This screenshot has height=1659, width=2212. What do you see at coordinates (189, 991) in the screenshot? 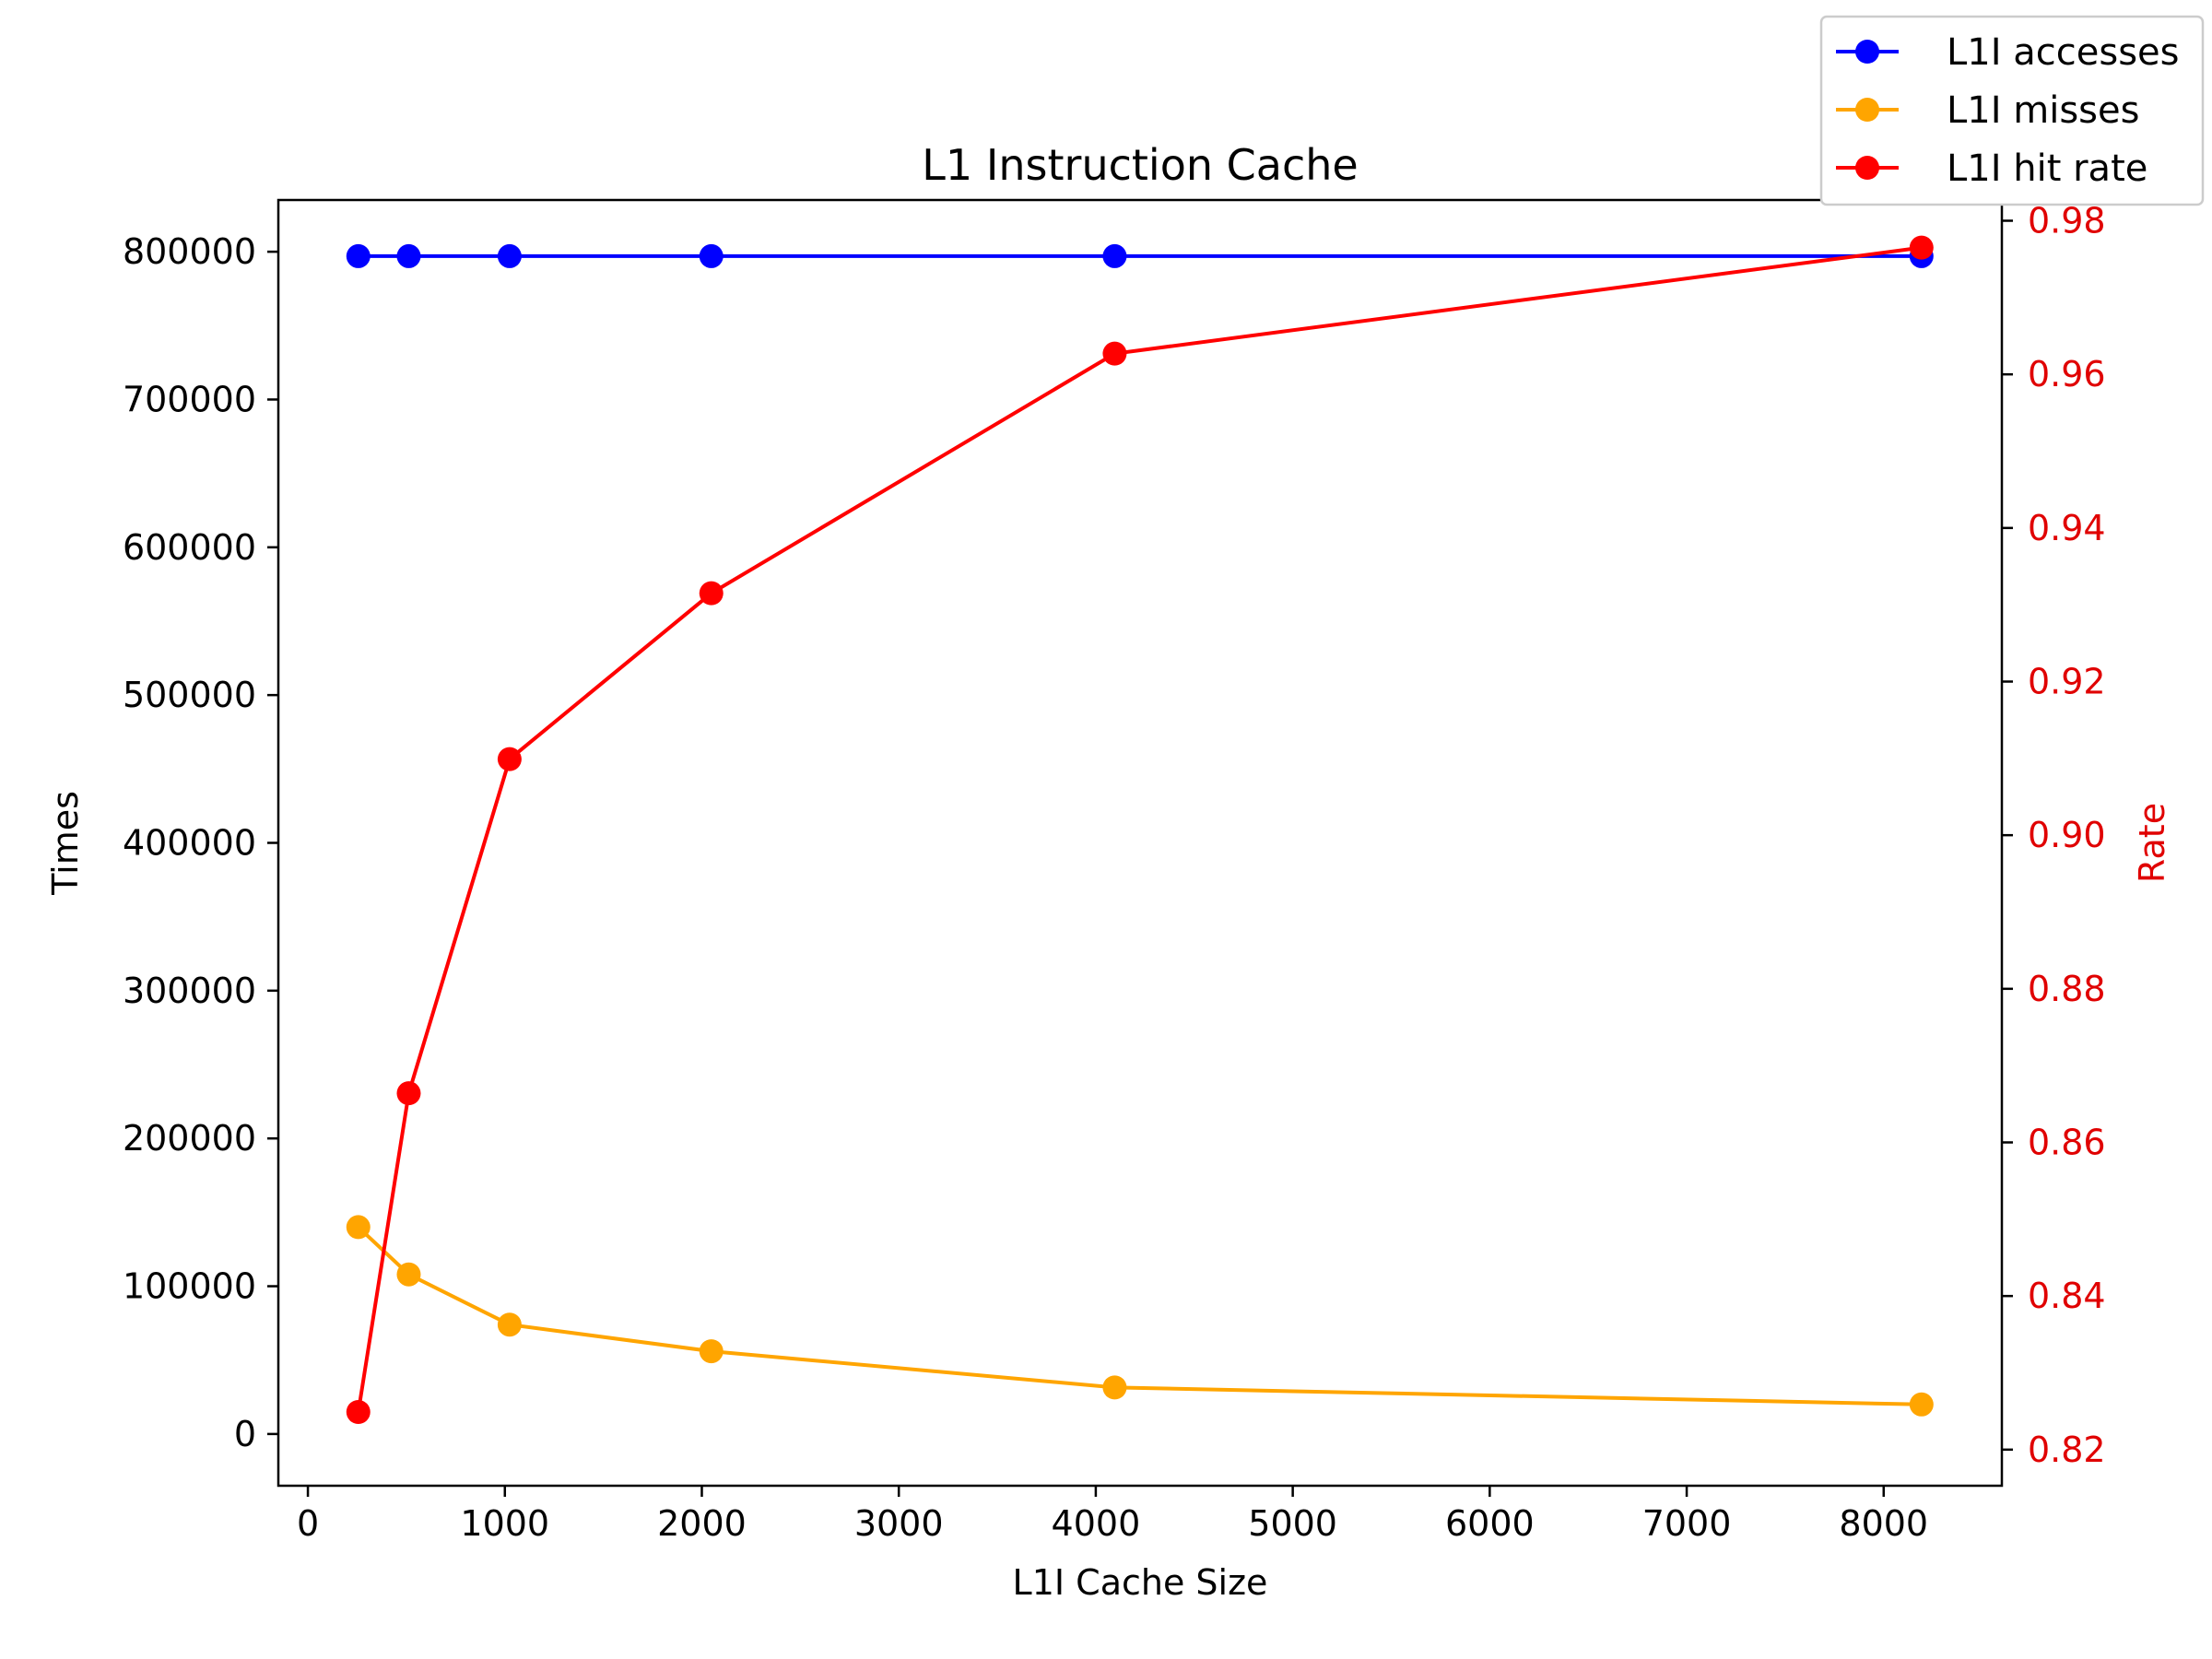
I see `y-tick-label: 300000` at bounding box center [189, 991].